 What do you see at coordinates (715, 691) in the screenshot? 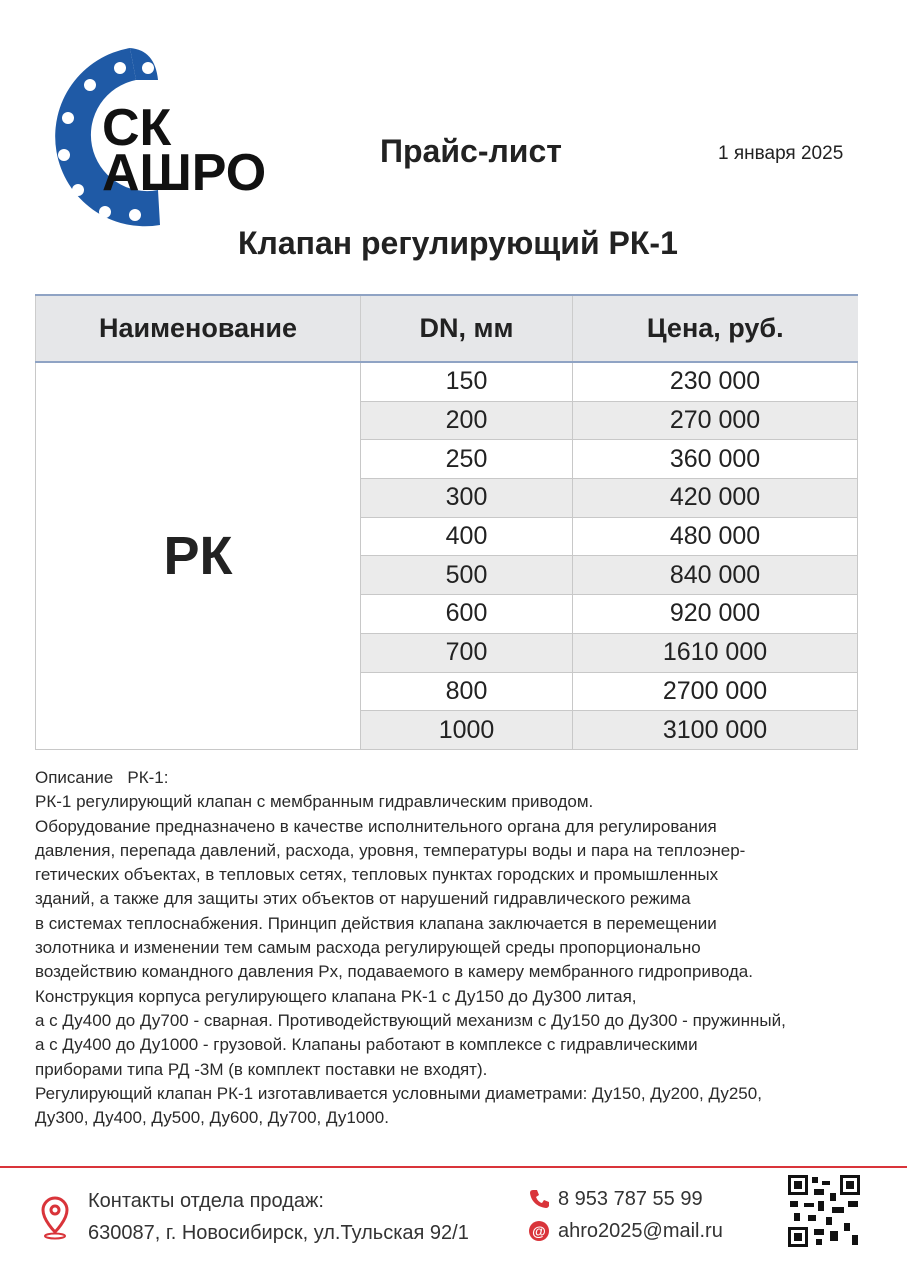
I see `price-cell: 2700 000` at bounding box center [715, 691].